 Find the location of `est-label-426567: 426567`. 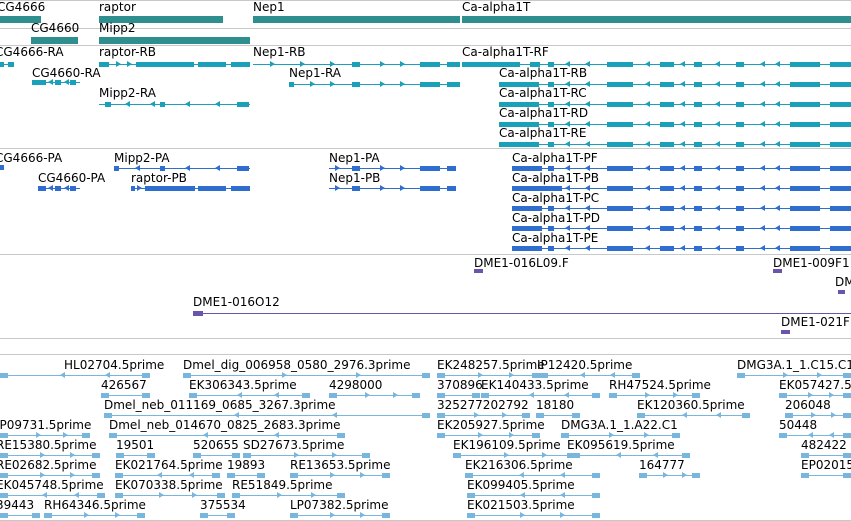

est-label-426567: 426567 is located at coordinates (124, 385).